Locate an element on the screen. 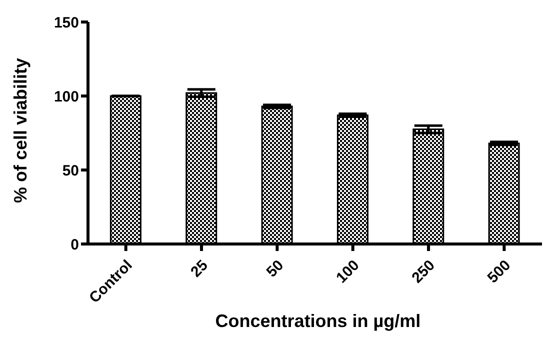 This screenshot has height=347, width=560. x-axis-title: Concentrations in µg/ml is located at coordinates (318, 321).